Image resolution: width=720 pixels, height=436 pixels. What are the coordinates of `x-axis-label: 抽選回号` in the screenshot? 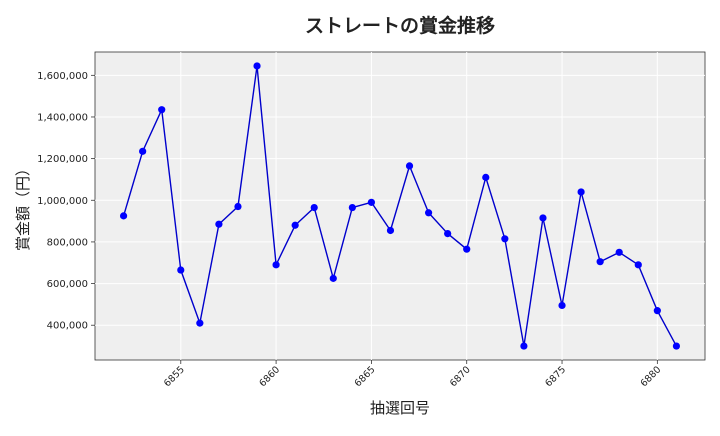 It's located at (400, 408).